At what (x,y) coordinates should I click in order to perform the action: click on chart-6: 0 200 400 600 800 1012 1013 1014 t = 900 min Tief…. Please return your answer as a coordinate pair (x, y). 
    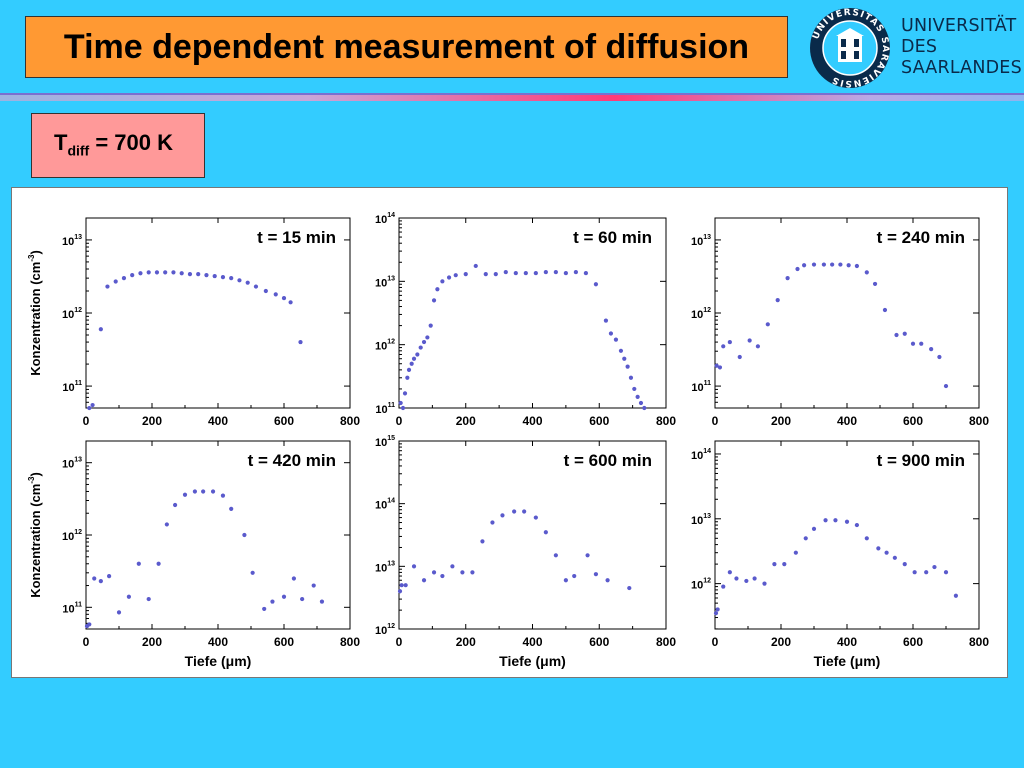
    Looking at the image, I should click on (840, 554).